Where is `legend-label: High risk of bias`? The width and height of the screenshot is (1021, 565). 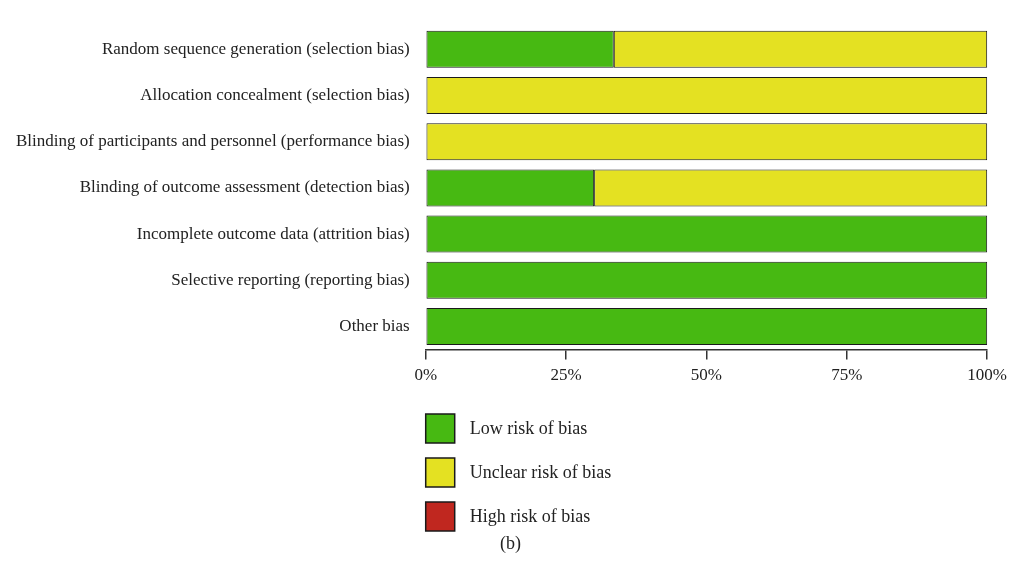 legend-label: High risk of bias is located at coordinates (530, 515).